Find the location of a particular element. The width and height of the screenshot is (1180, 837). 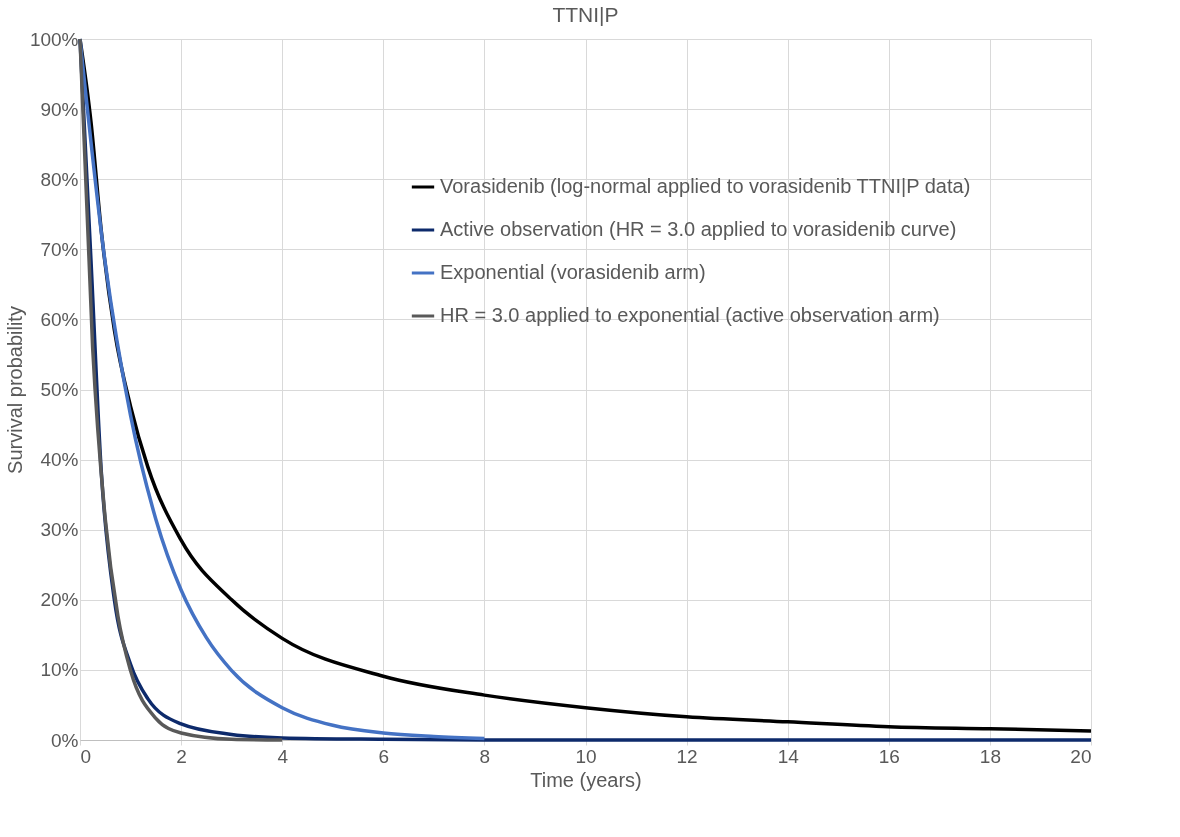

x-tick-label: 14 is located at coordinates (788, 756).